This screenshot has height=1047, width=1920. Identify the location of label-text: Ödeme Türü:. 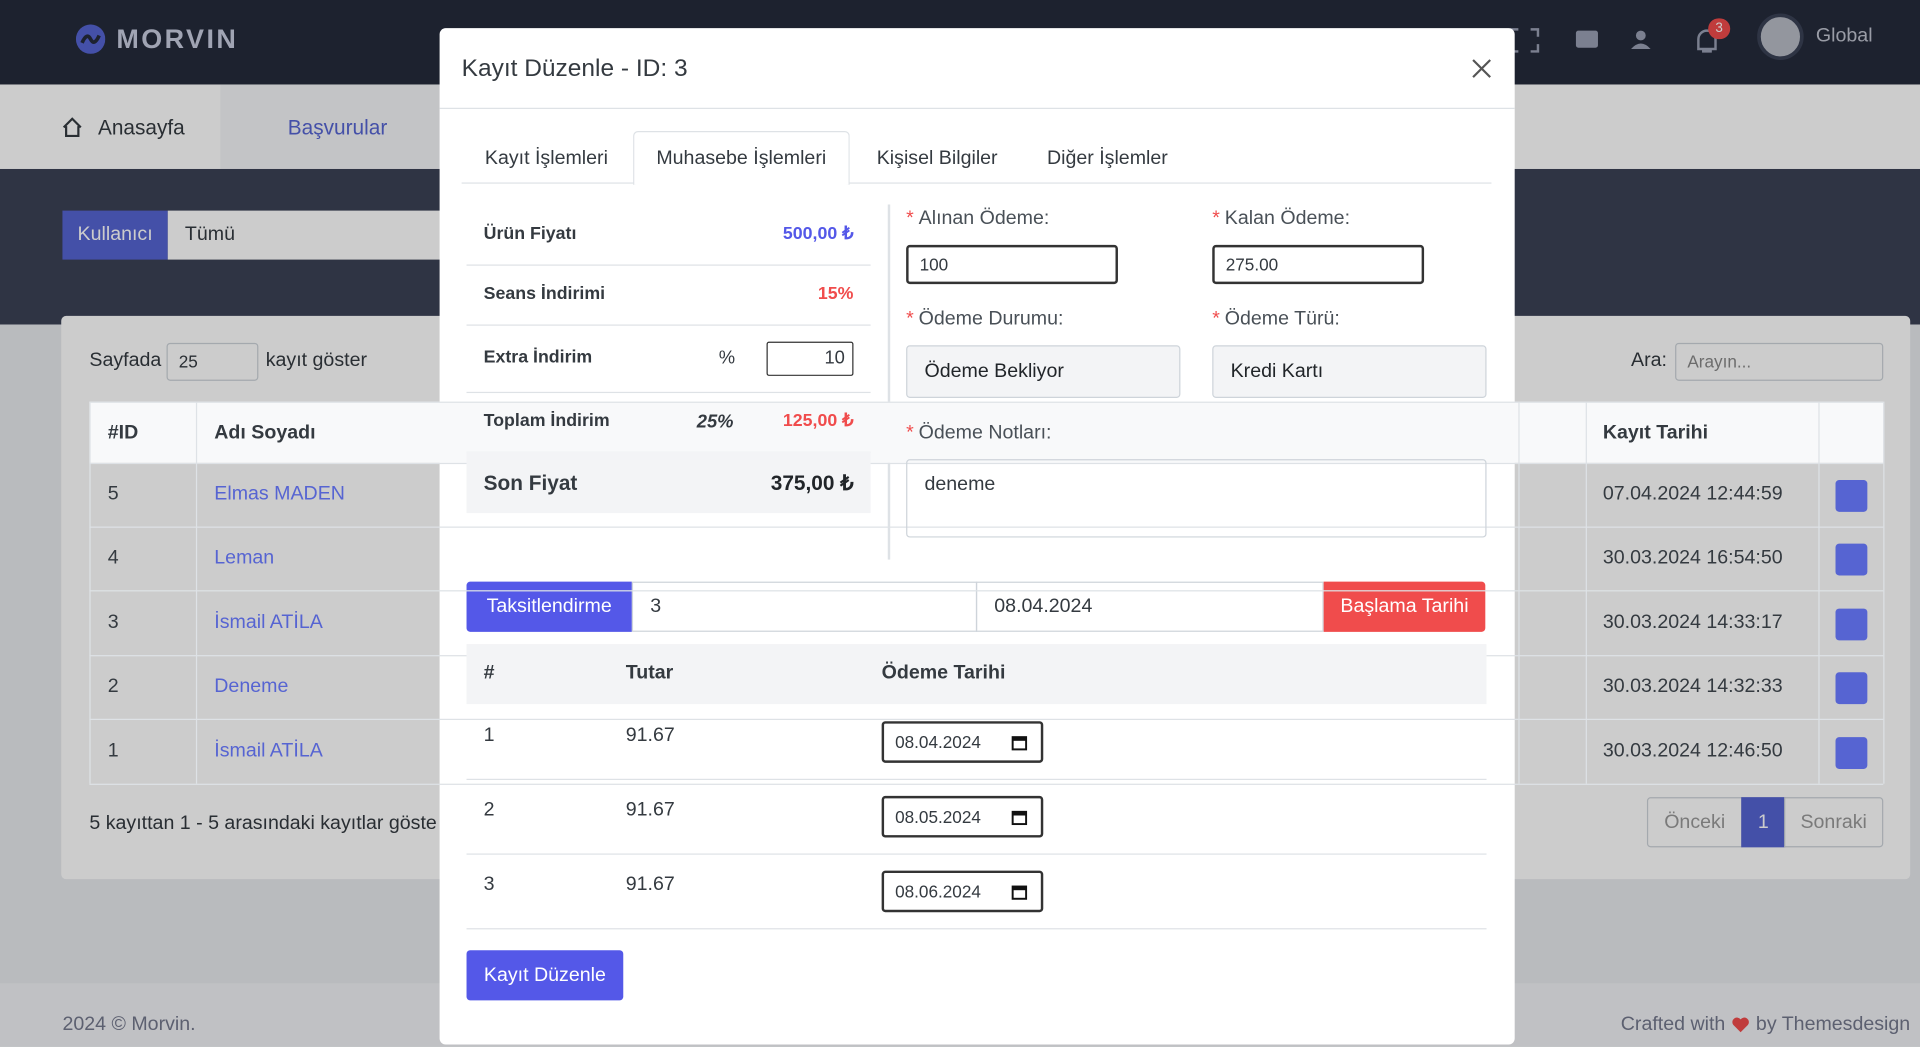
(1282, 319).